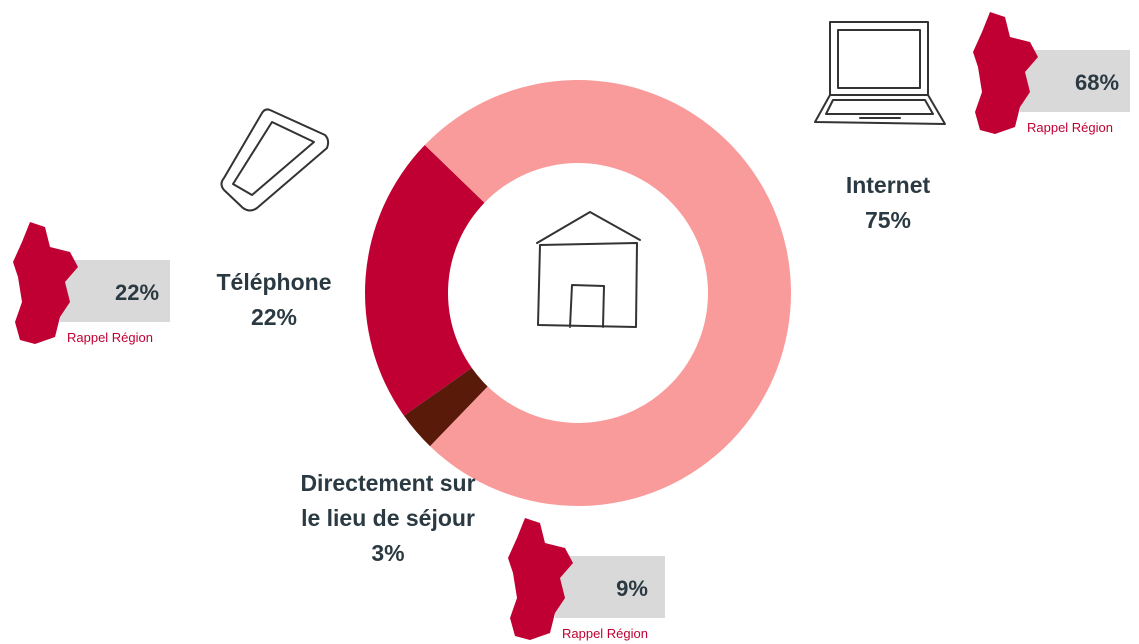  What do you see at coordinates (588, 269) in the screenshot?
I see `house-icon` at bounding box center [588, 269].